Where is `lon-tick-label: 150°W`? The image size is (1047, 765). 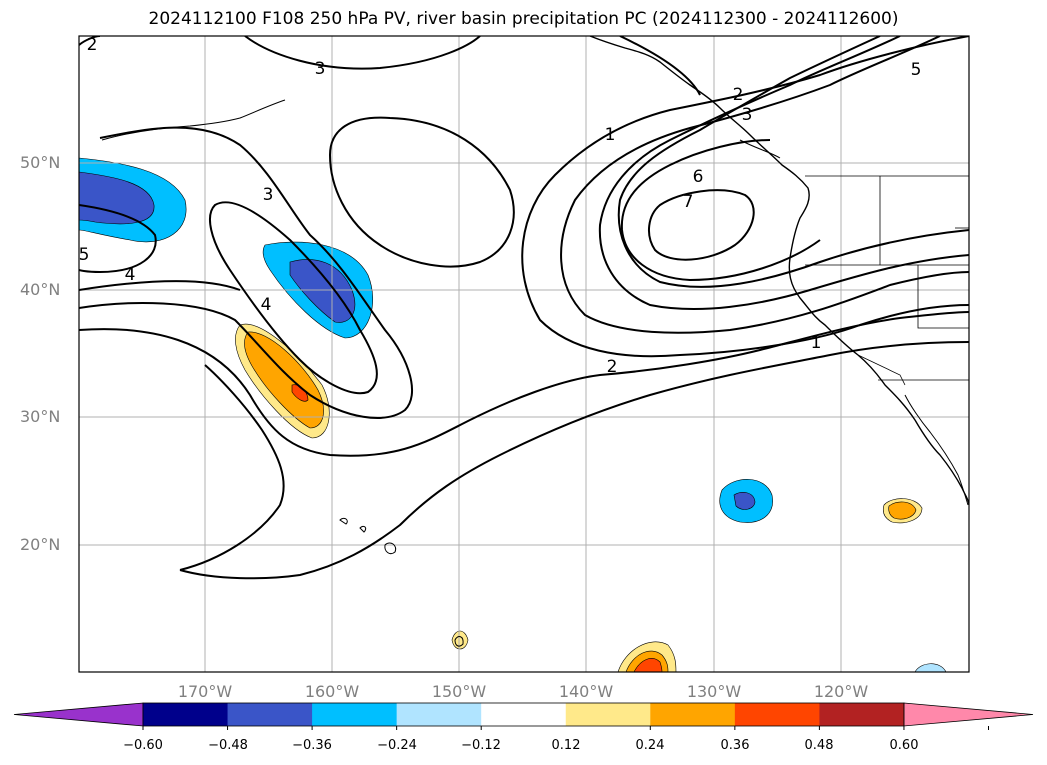 lon-tick-label: 150°W is located at coordinates (459, 691).